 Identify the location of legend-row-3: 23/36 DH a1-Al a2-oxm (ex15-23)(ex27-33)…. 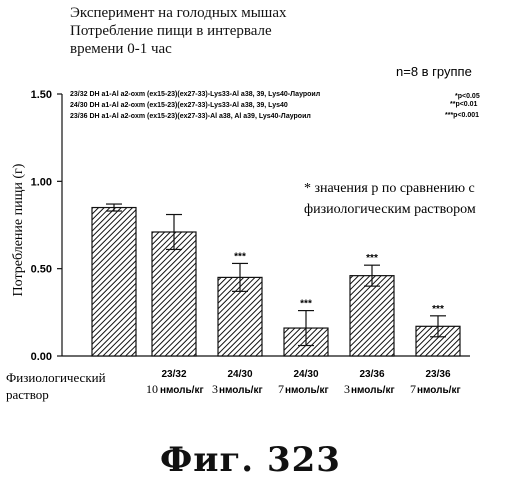
(190, 116).